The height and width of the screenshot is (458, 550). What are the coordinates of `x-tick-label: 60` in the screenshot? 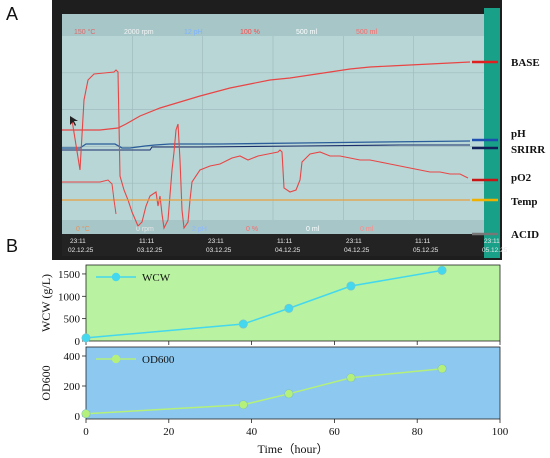 It's located at (335, 432).